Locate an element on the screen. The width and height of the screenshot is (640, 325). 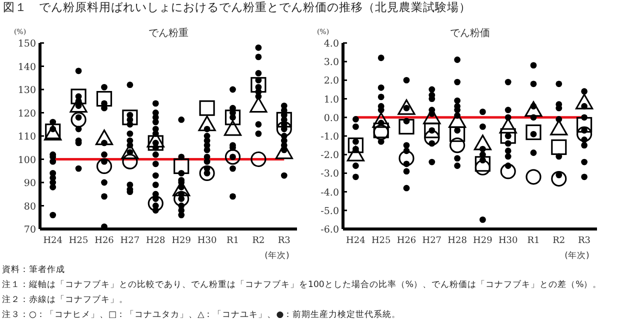
y-tick-label: -5.0 is located at coordinates (329, 211).